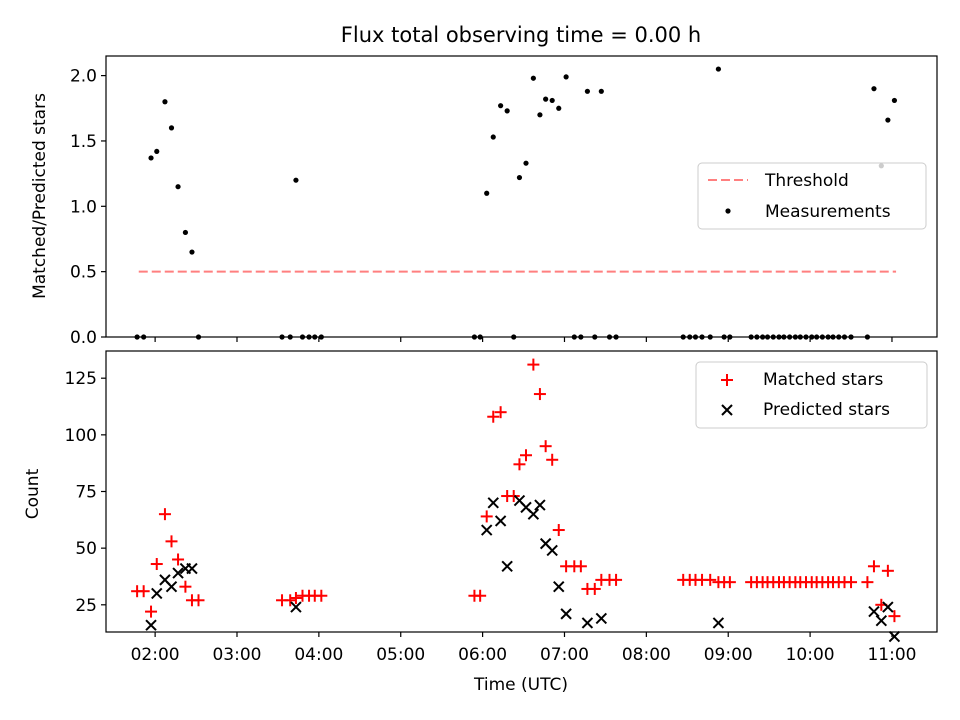 This screenshot has height=720, width=960. I want to click on x-tick-label-8: 10:00, so click(810, 655).